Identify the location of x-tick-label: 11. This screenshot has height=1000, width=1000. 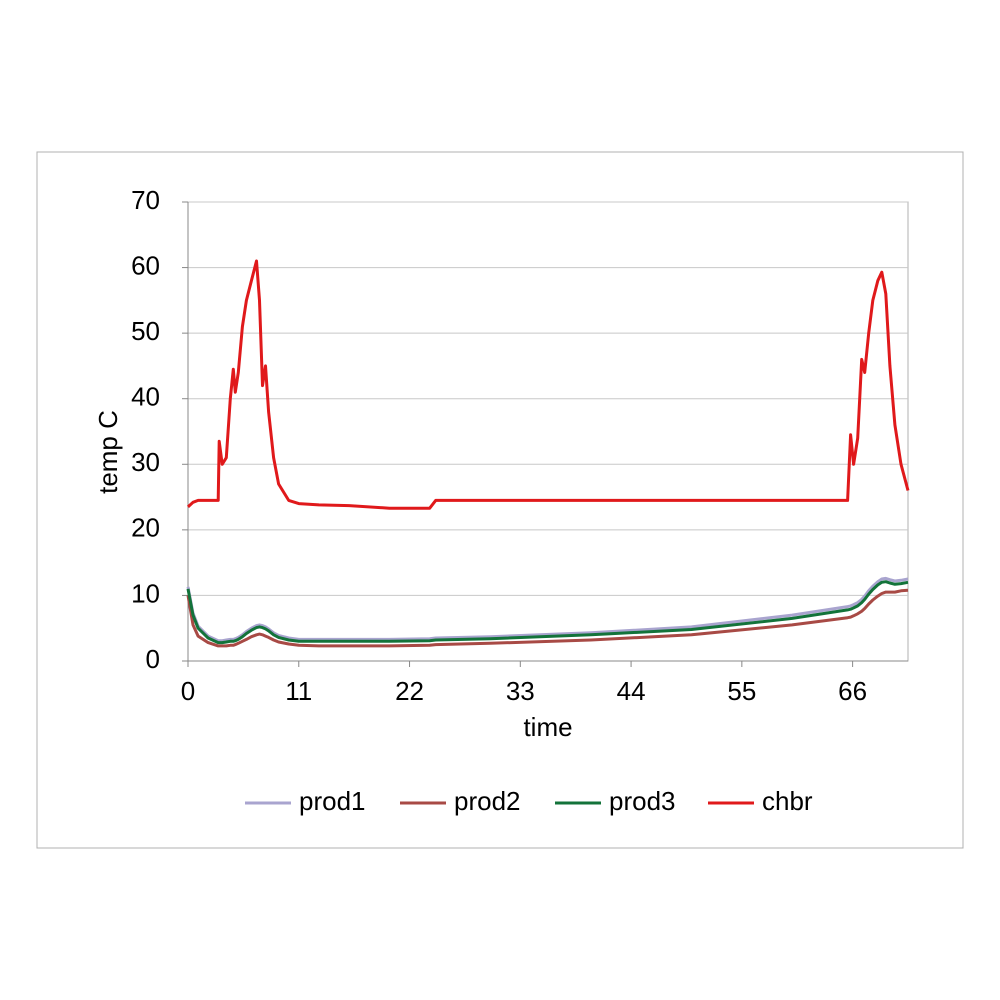
(298, 691).